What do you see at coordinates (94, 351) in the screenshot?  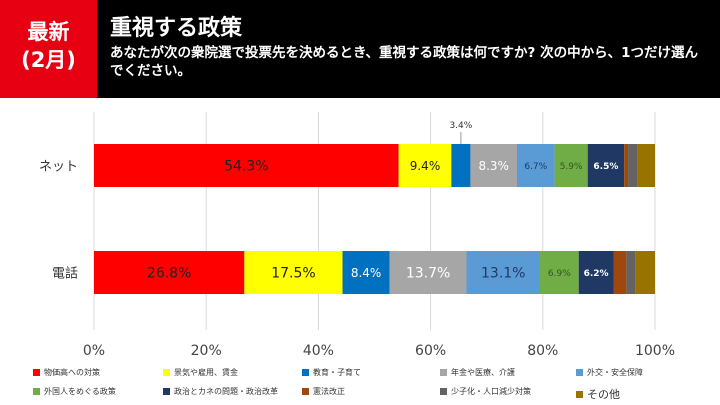 I see `x-tick-label: 0%` at bounding box center [94, 351].